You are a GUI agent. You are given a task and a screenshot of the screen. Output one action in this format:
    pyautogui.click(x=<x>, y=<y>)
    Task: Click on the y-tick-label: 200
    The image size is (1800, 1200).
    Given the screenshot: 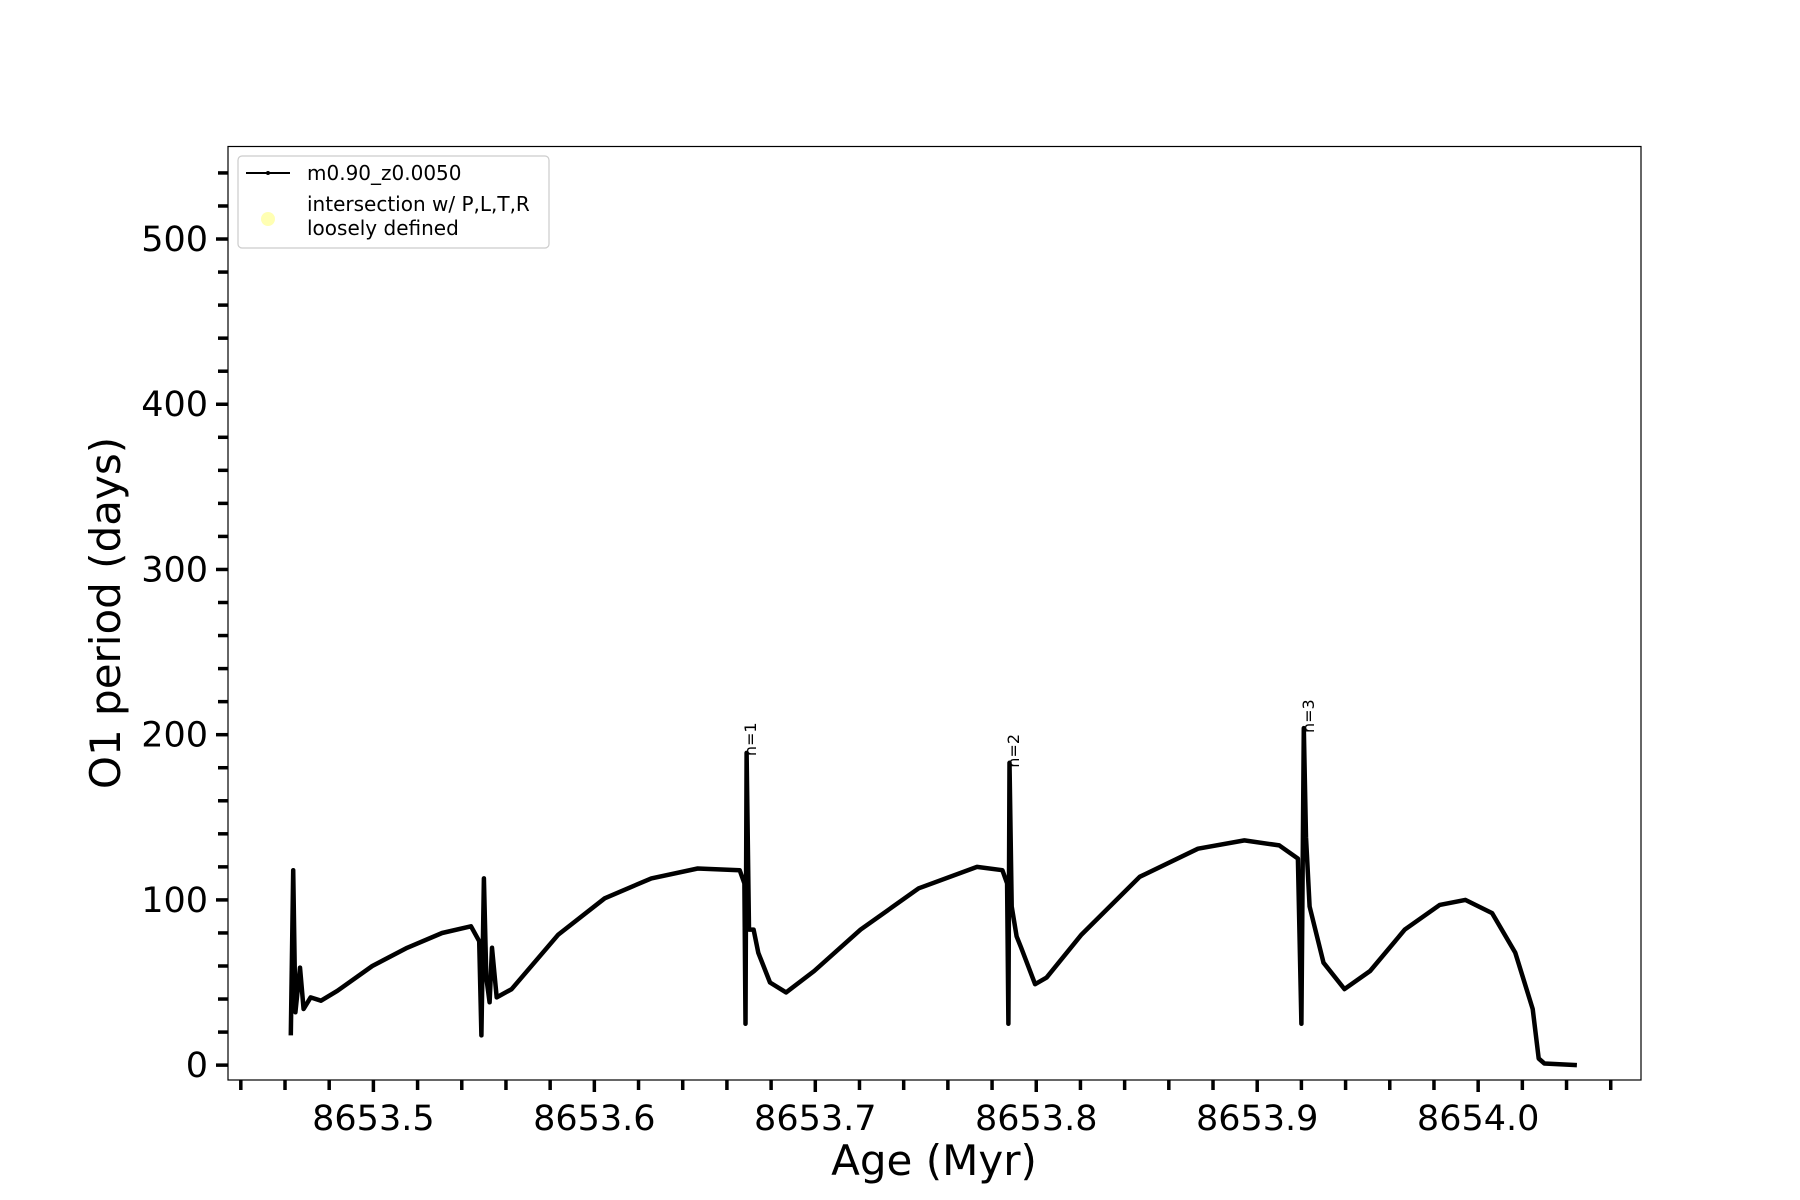 What is the action you would take?
    pyautogui.click(x=174, y=736)
    